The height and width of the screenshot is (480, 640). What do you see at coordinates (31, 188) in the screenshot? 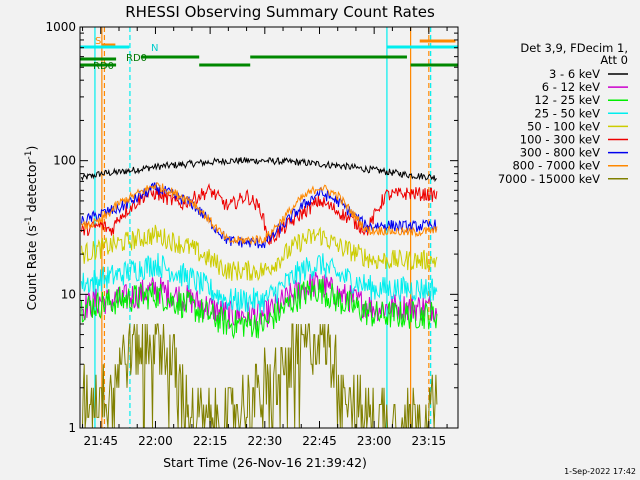
I see `y-label-mid: detector` at bounding box center [31, 188].